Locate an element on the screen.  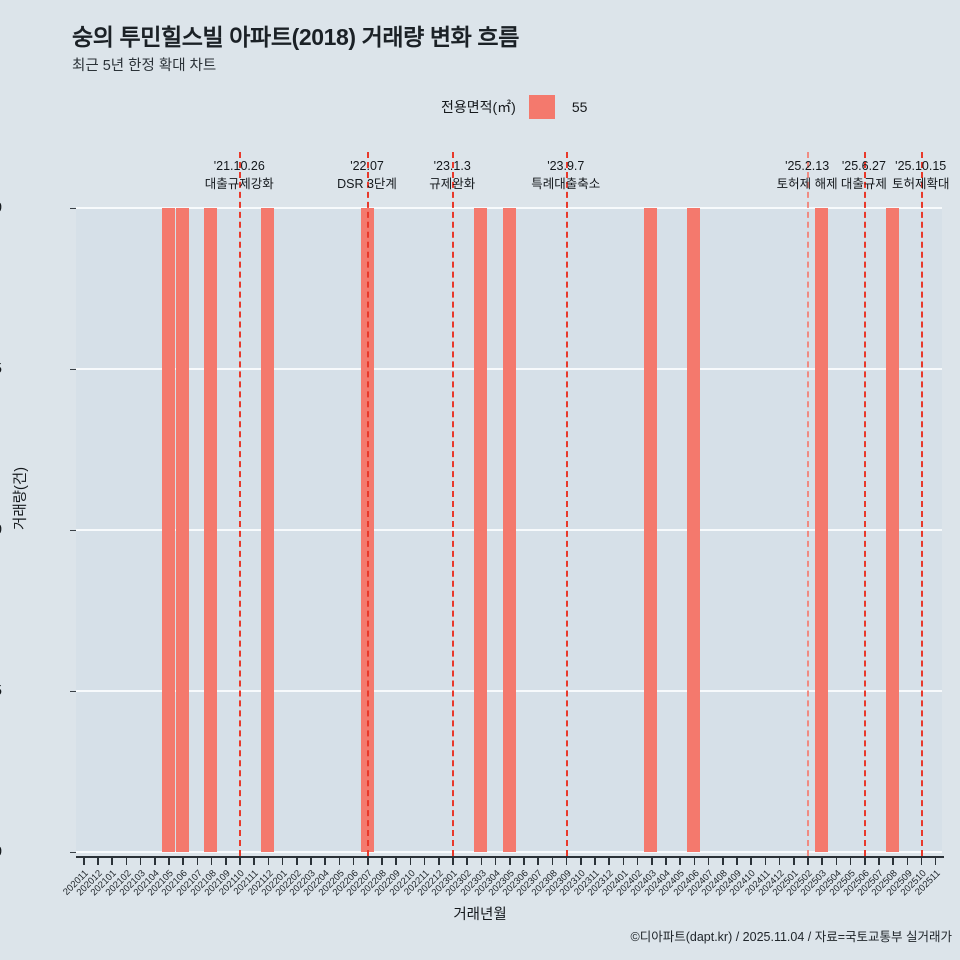
event-label: 토허제확대 is located at coordinates (920, 184).